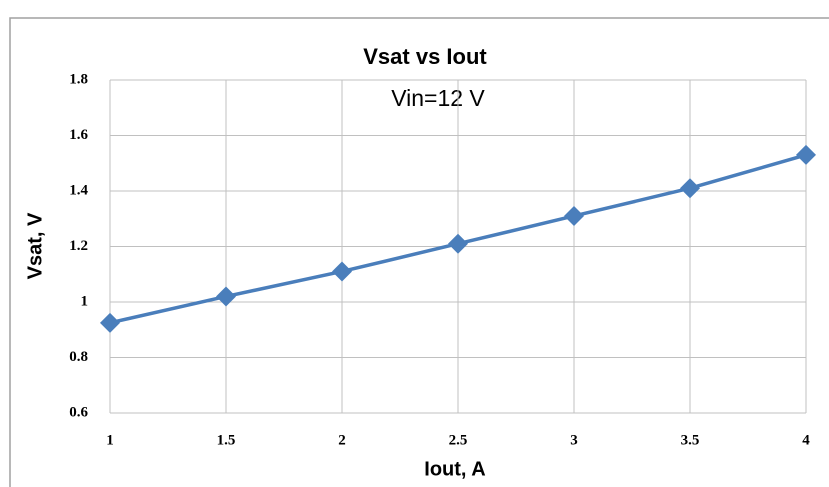 The image size is (829, 487). What do you see at coordinates (78, 135) in the screenshot?
I see `y-tick-label: 1.6` at bounding box center [78, 135].